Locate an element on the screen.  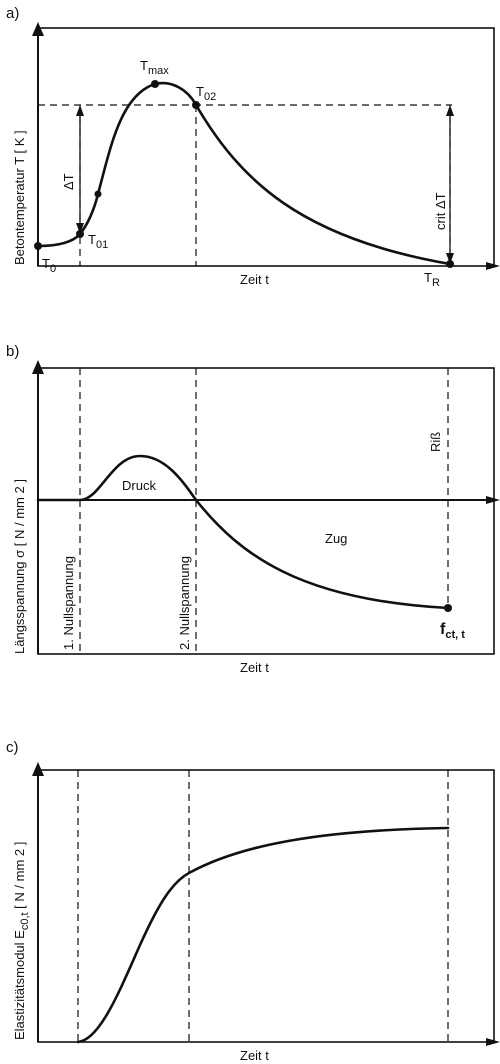
panel-b-second-zero-label: 2. Nullspannung is located at coordinates (184, 603).